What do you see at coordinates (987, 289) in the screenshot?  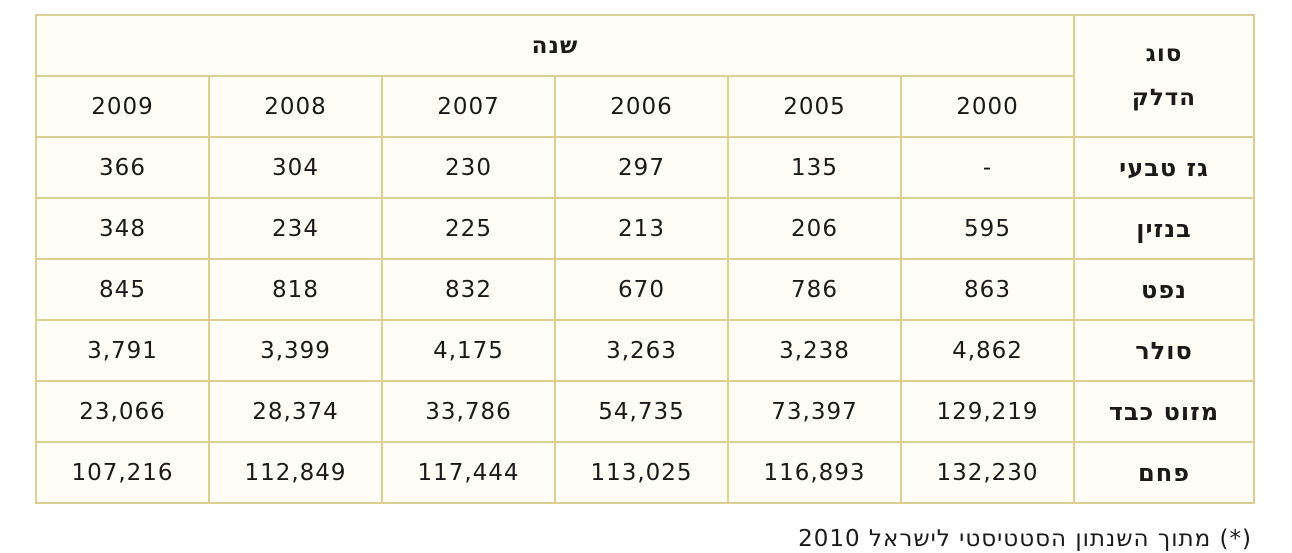 I see `cell: 863` at bounding box center [987, 289].